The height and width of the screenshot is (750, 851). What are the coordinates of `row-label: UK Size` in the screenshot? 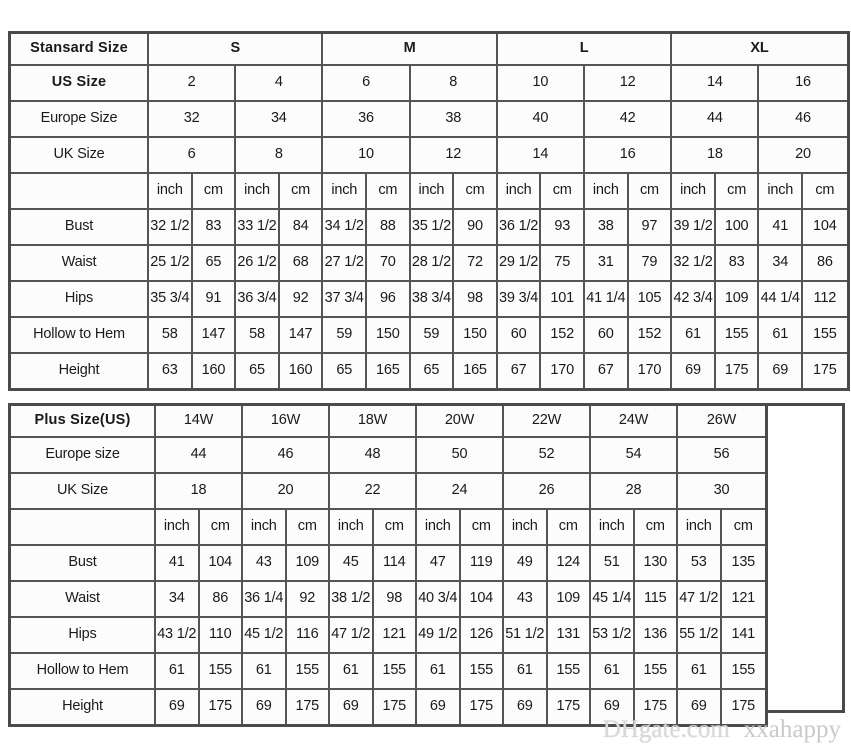 It's located at (80, 156).